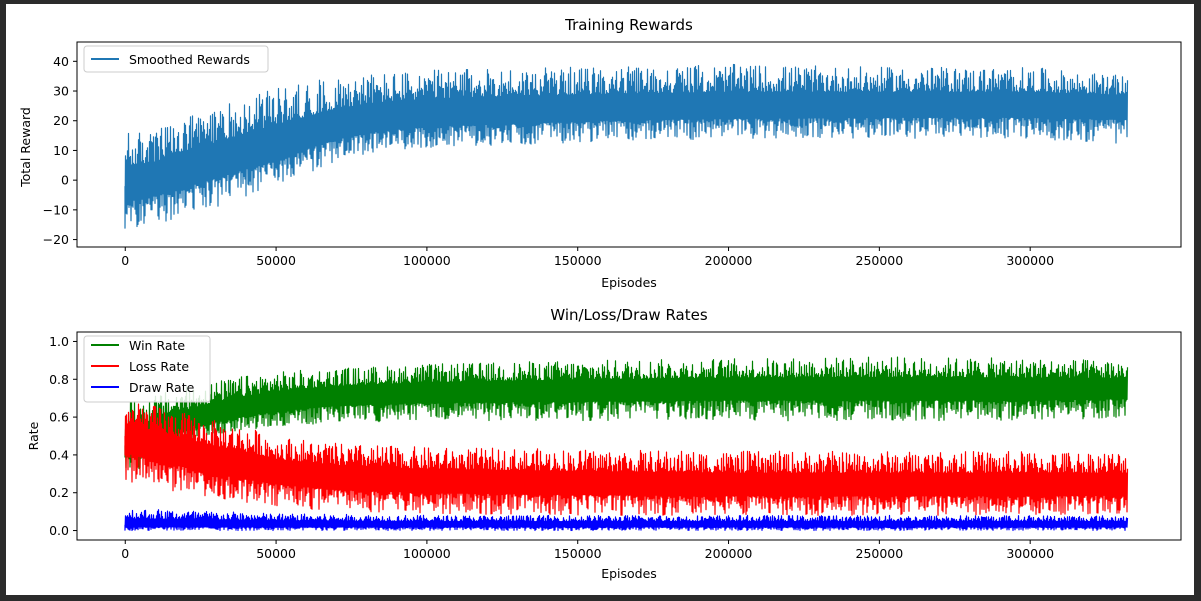  Describe the element at coordinates (59, 417) in the screenshot. I see `y-tick-label: 0.6` at that location.